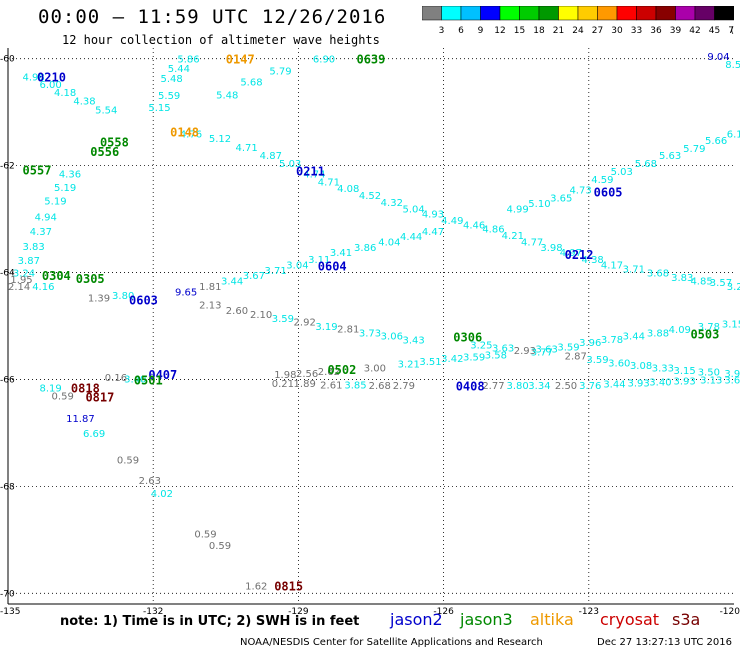 This screenshot has width=740, height=650. I want to click on swh-value: 3.41, so click(341, 253).